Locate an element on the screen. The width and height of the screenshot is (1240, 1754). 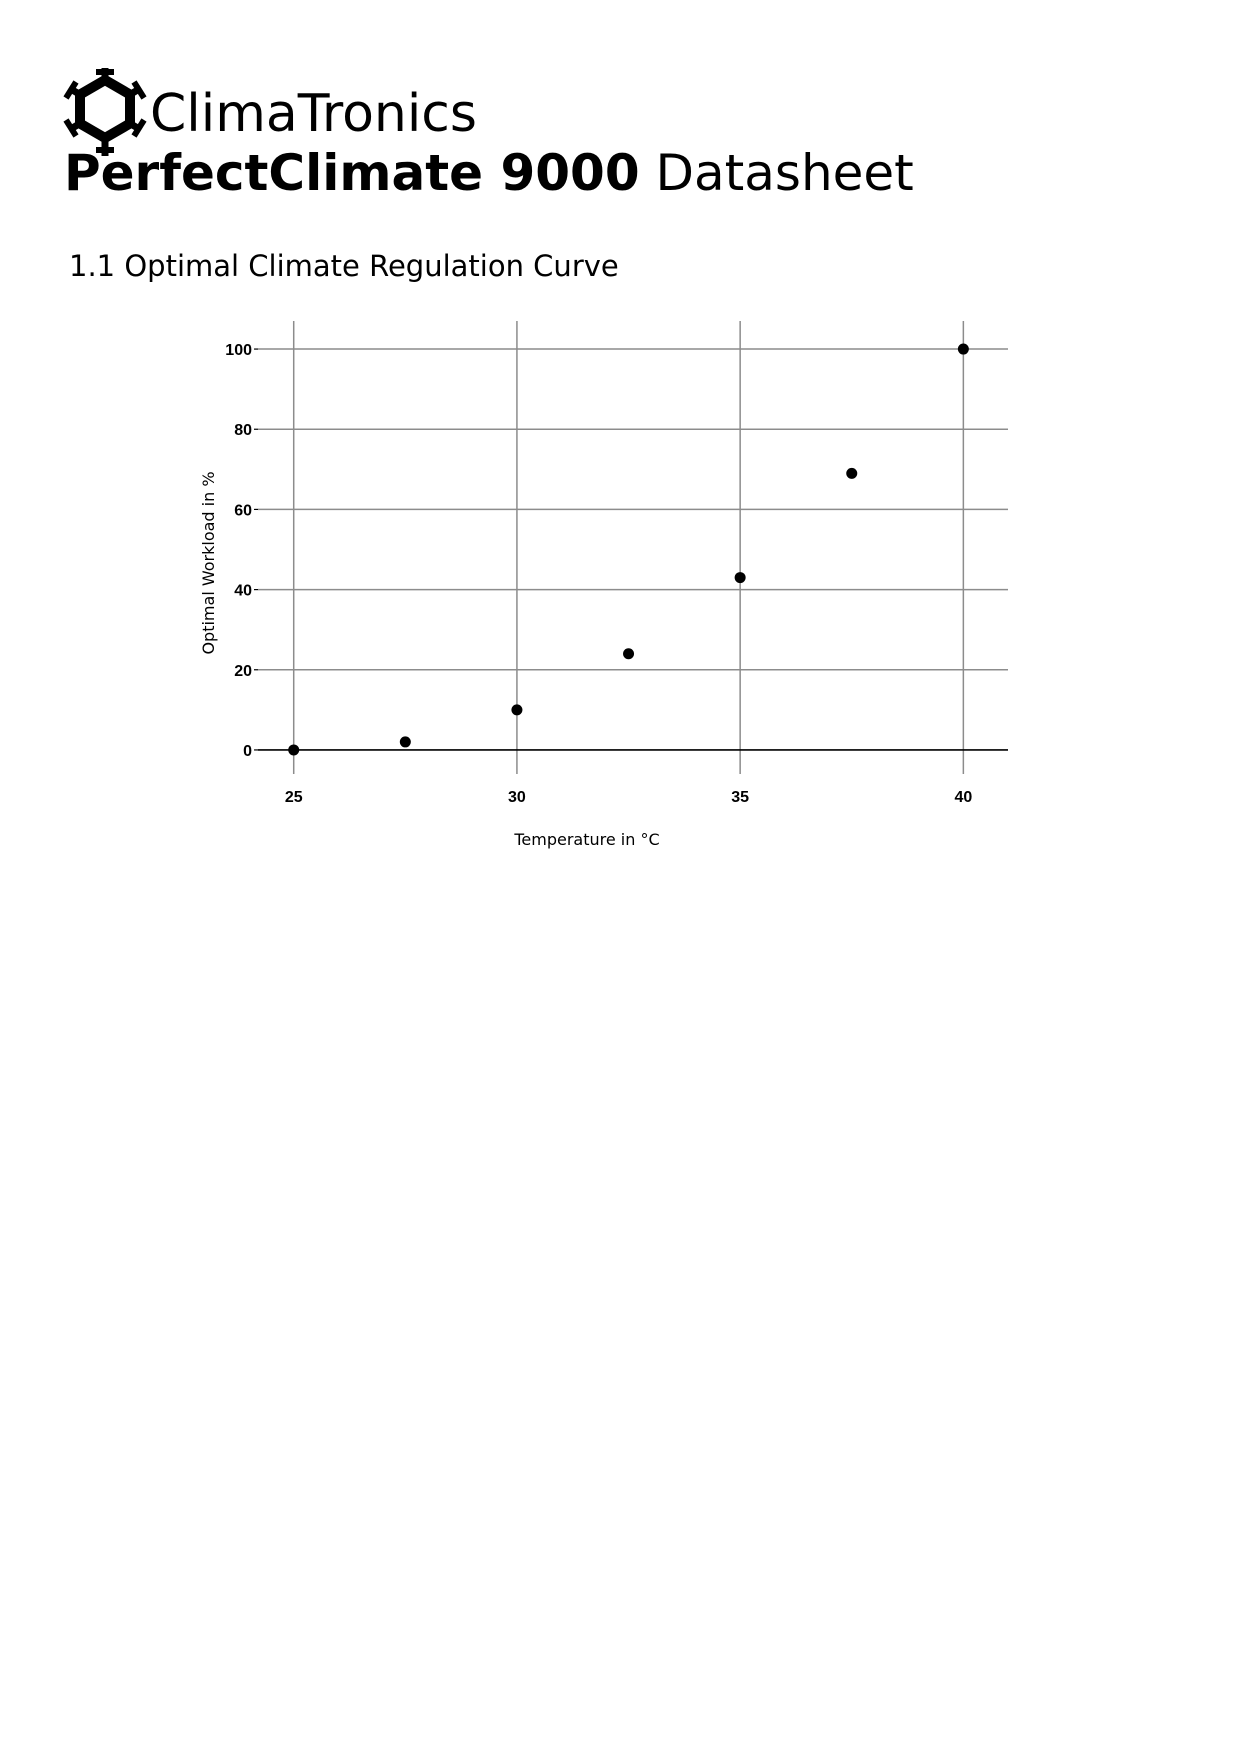
y-axis-label: Optimal Workload in % is located at coordinates (208, 562).